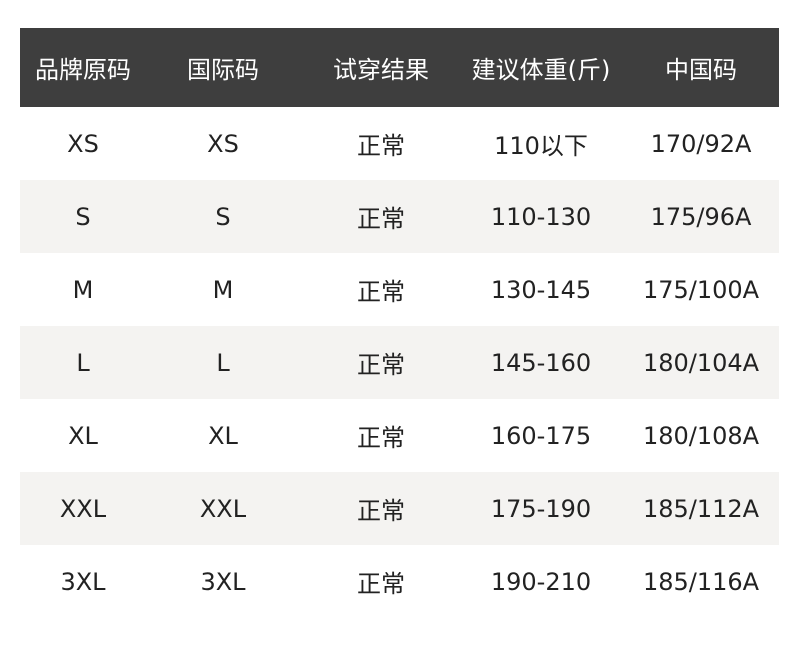 The image size is (800, 648). Describe the element at coordinates (83, 362) in the screenshot. I see `cell-brand-size: L` at that location.